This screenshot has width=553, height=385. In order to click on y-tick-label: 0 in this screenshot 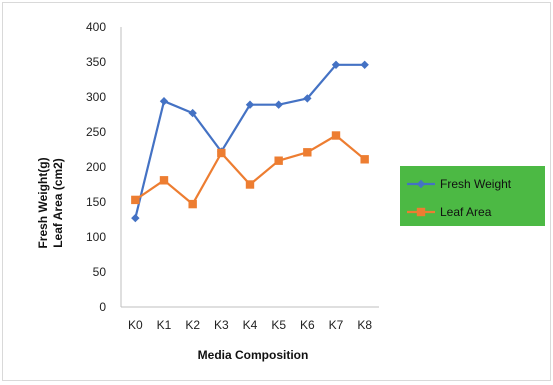, I will do `click(102, 307)`.